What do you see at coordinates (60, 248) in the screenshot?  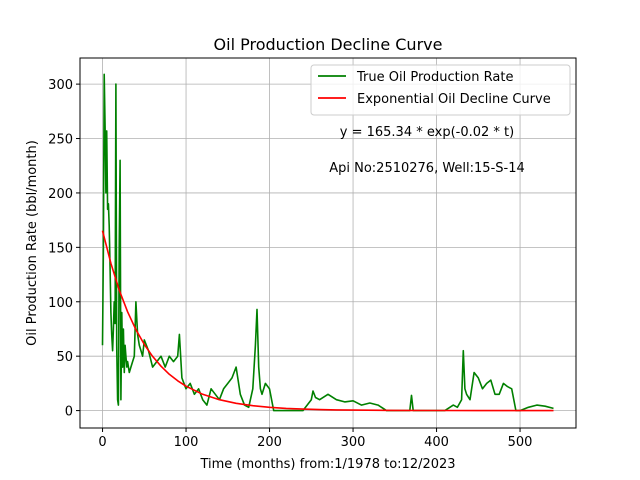 I see `y-tick-label: 150` at bounding box center [60, 248].